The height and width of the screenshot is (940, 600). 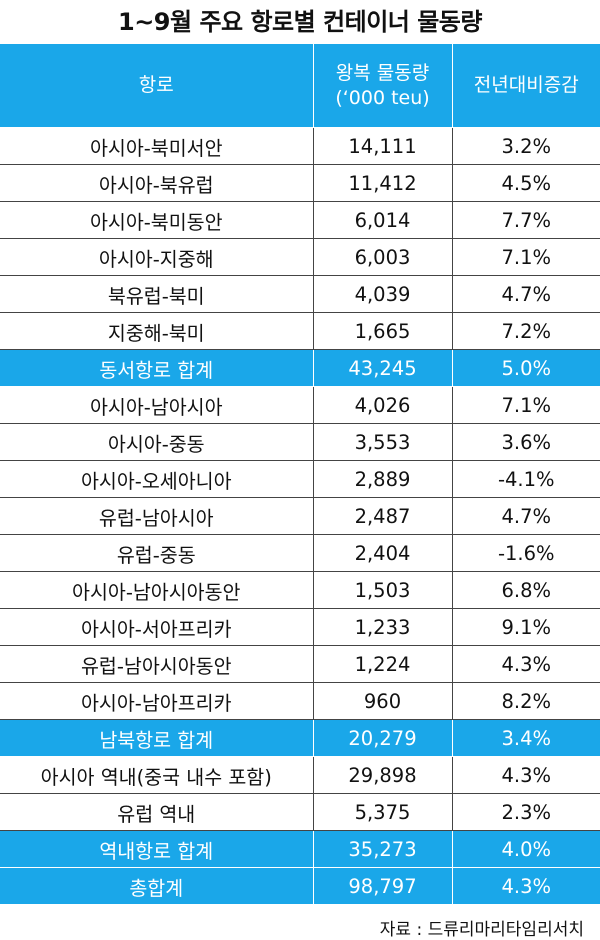 What do you see at coordinates (526, 86) in the screenshot?
I see `header-change: 전년대비증감` at bounding box center [526, 86].